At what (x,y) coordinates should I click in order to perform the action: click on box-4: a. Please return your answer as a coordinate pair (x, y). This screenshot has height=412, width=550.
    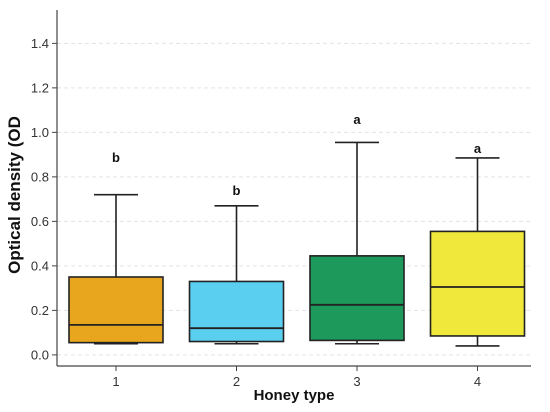
    Looking at the image, I should click on (477, 244).